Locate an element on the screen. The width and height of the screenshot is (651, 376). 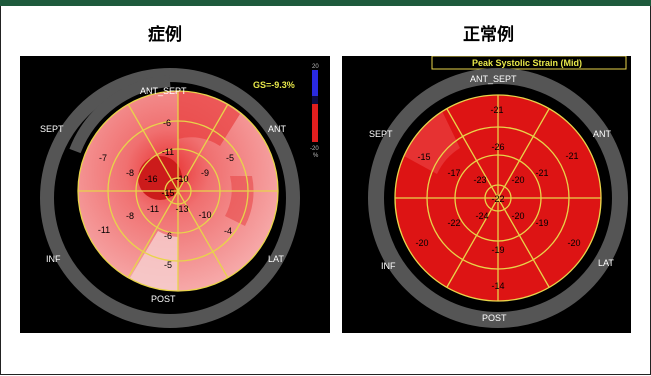
seg-value: -7 is located at coordinates (103, 158).